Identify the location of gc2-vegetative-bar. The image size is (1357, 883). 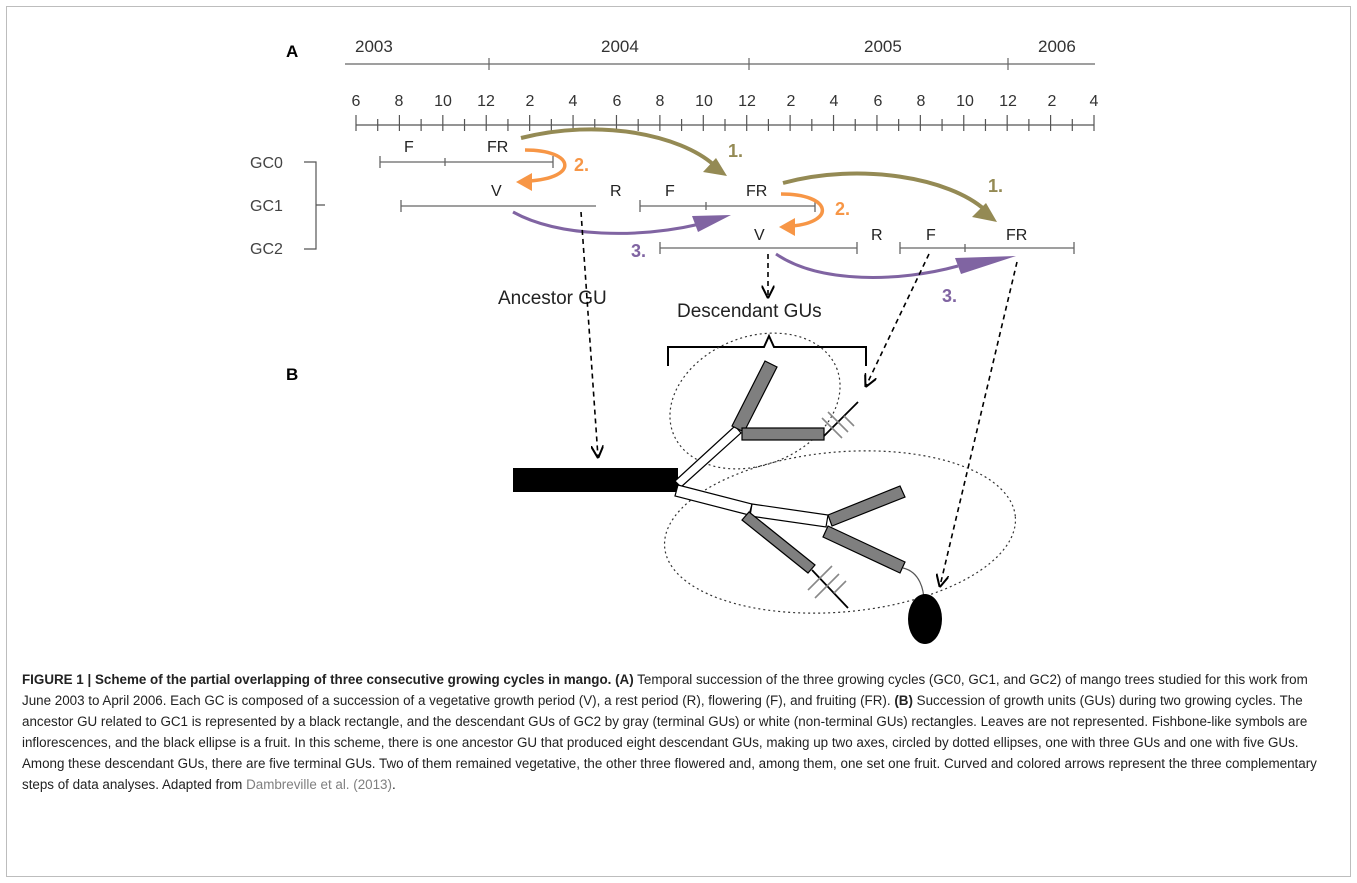
(758, 248).